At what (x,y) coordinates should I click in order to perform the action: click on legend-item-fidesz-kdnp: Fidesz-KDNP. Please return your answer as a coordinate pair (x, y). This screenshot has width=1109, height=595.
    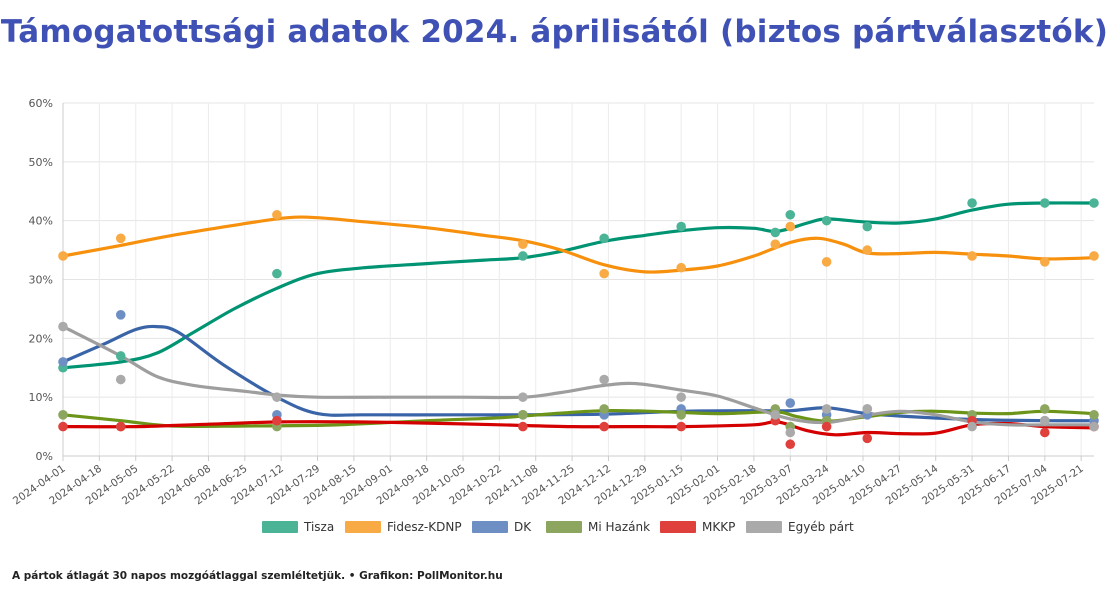
    Looking at the image, I should click on (403, 527).